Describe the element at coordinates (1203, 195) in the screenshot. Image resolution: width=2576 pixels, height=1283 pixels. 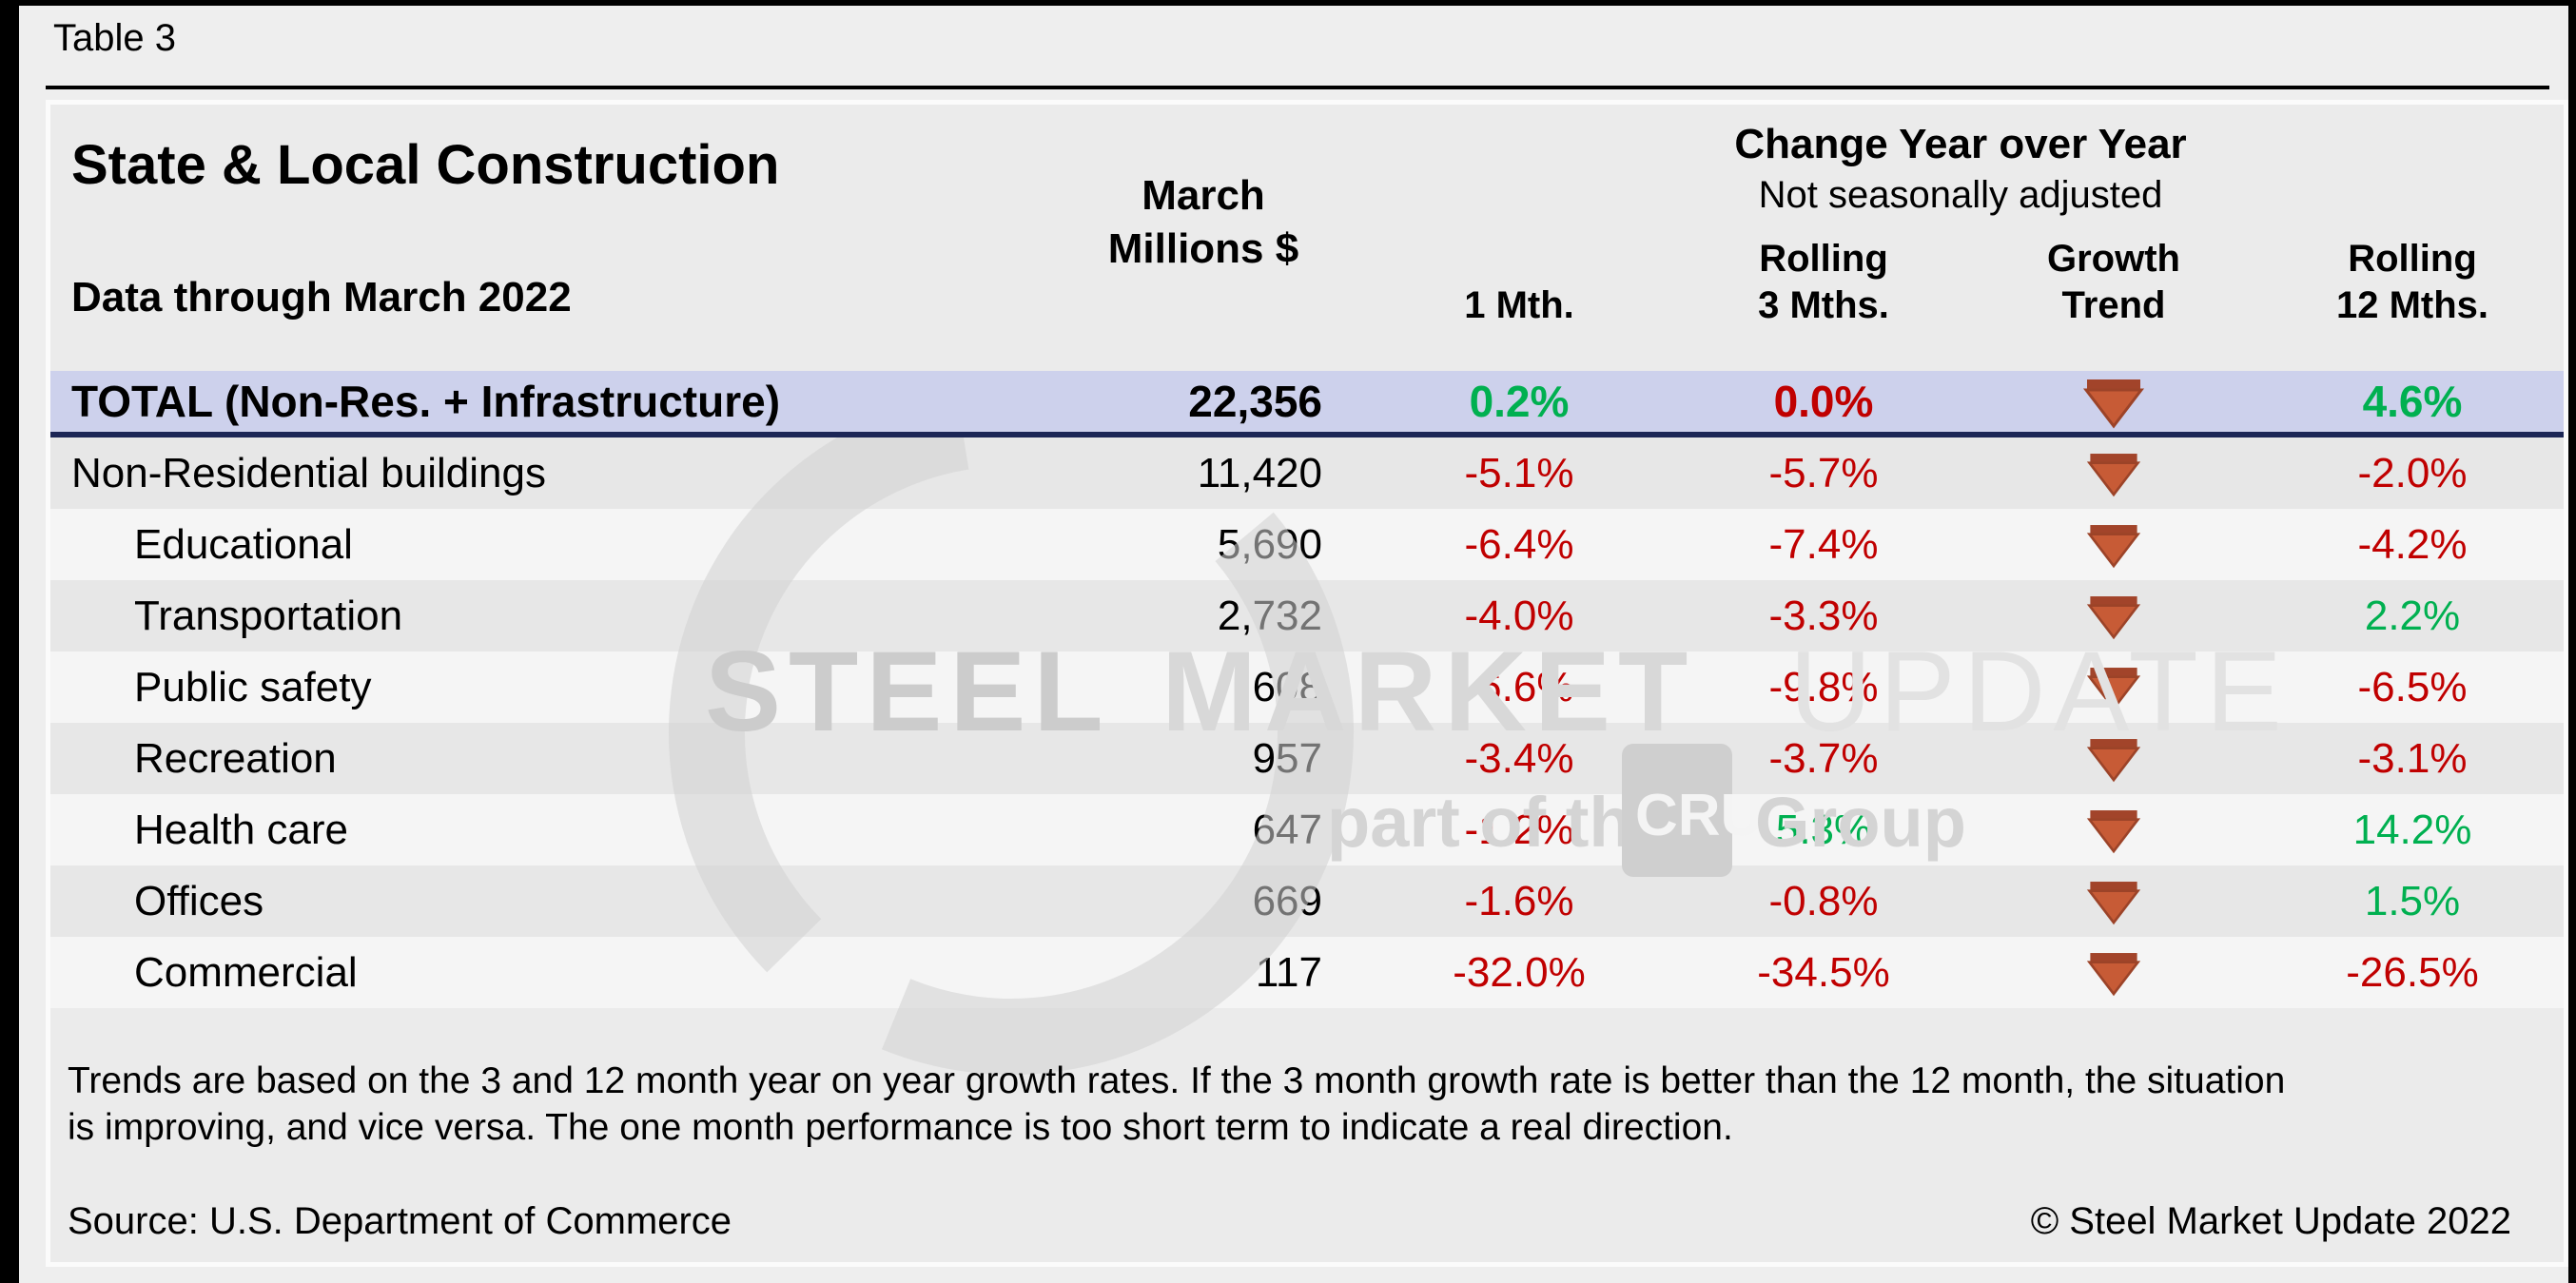
I see `march-header: March` at that location.